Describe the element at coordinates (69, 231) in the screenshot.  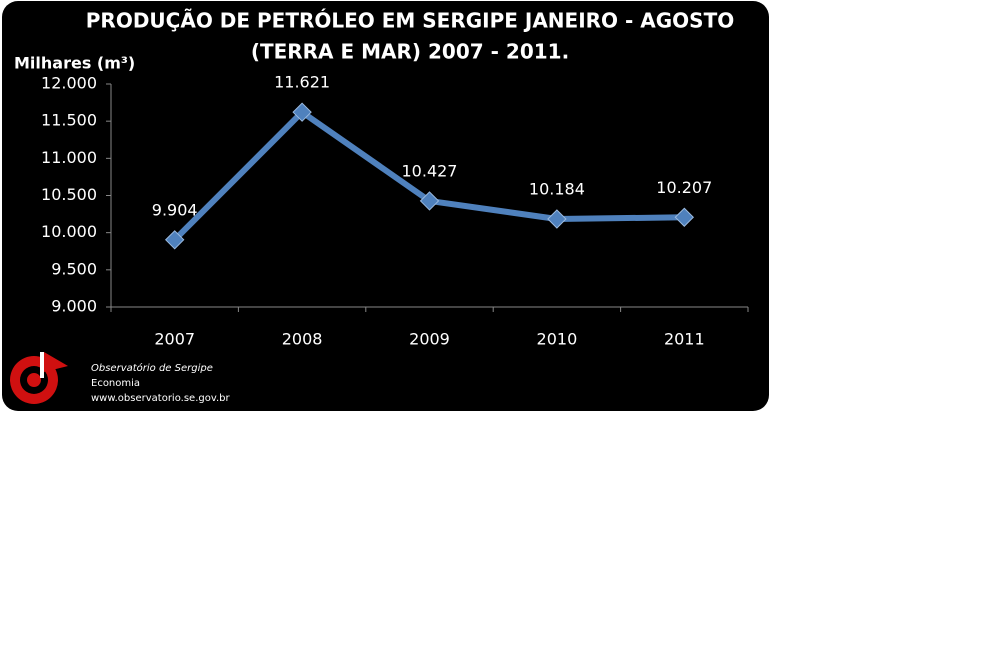
I see `y-tick-label: 10.000` at that location.